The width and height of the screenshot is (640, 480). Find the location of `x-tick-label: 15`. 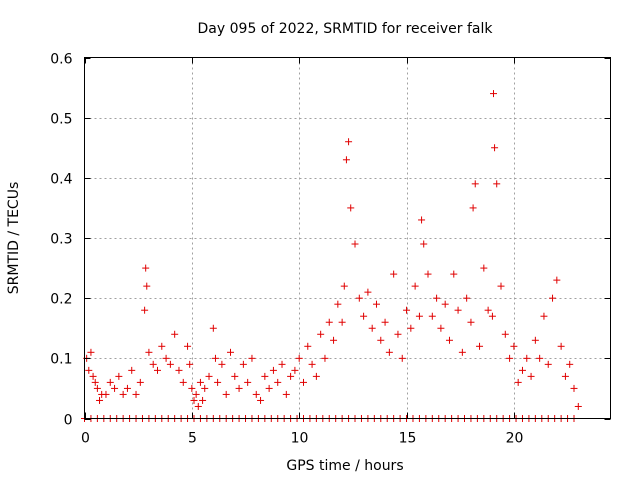

x-tick-label: 15 is located at coordinates (408, 439).